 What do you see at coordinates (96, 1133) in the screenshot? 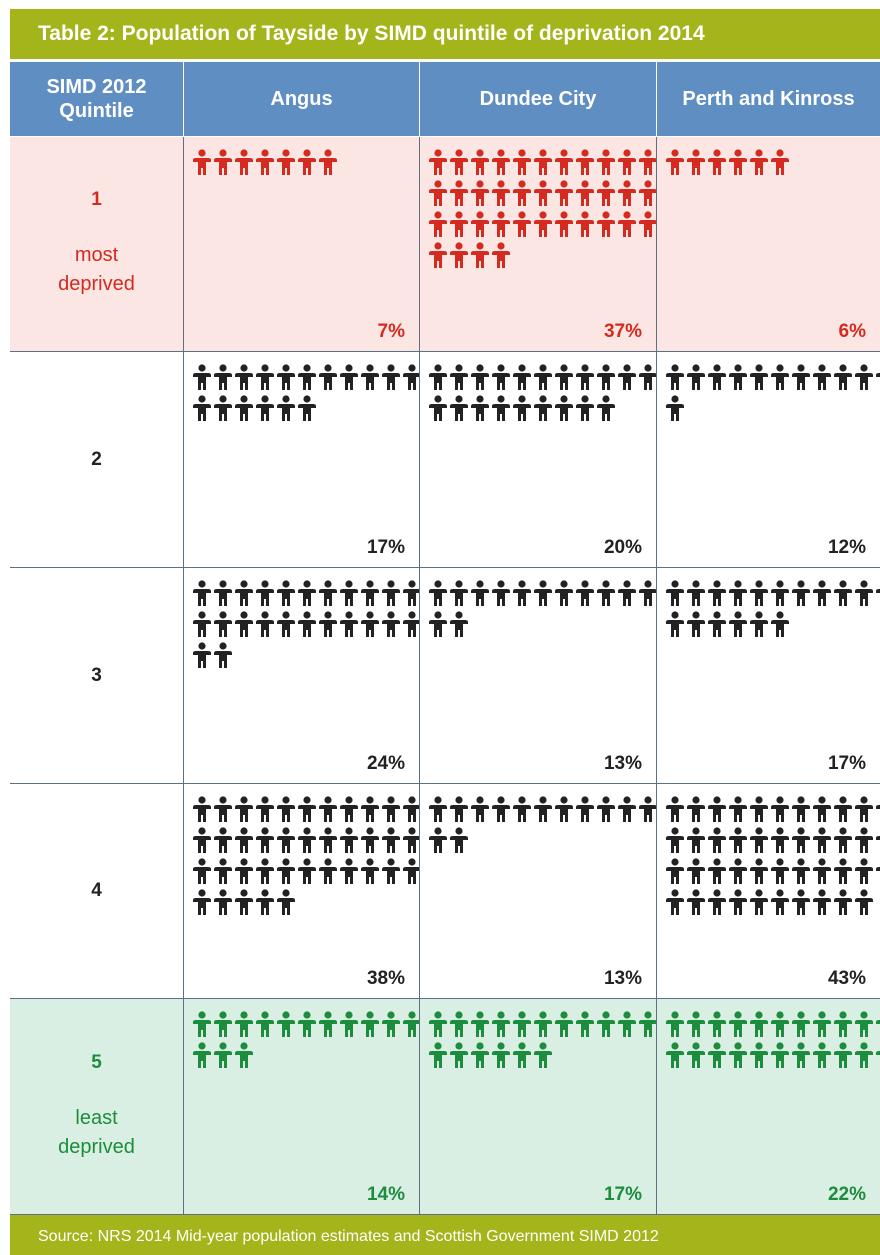
I see `quintile-description: least deprived` at bounding box center [96, 1133].